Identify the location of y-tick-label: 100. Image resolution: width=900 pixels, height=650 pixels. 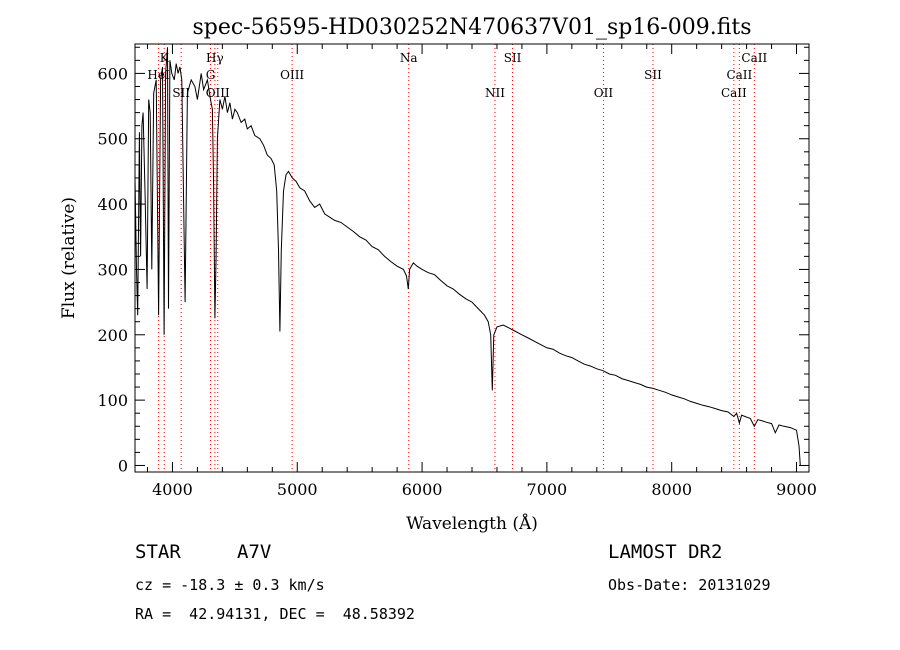
(112, 400).